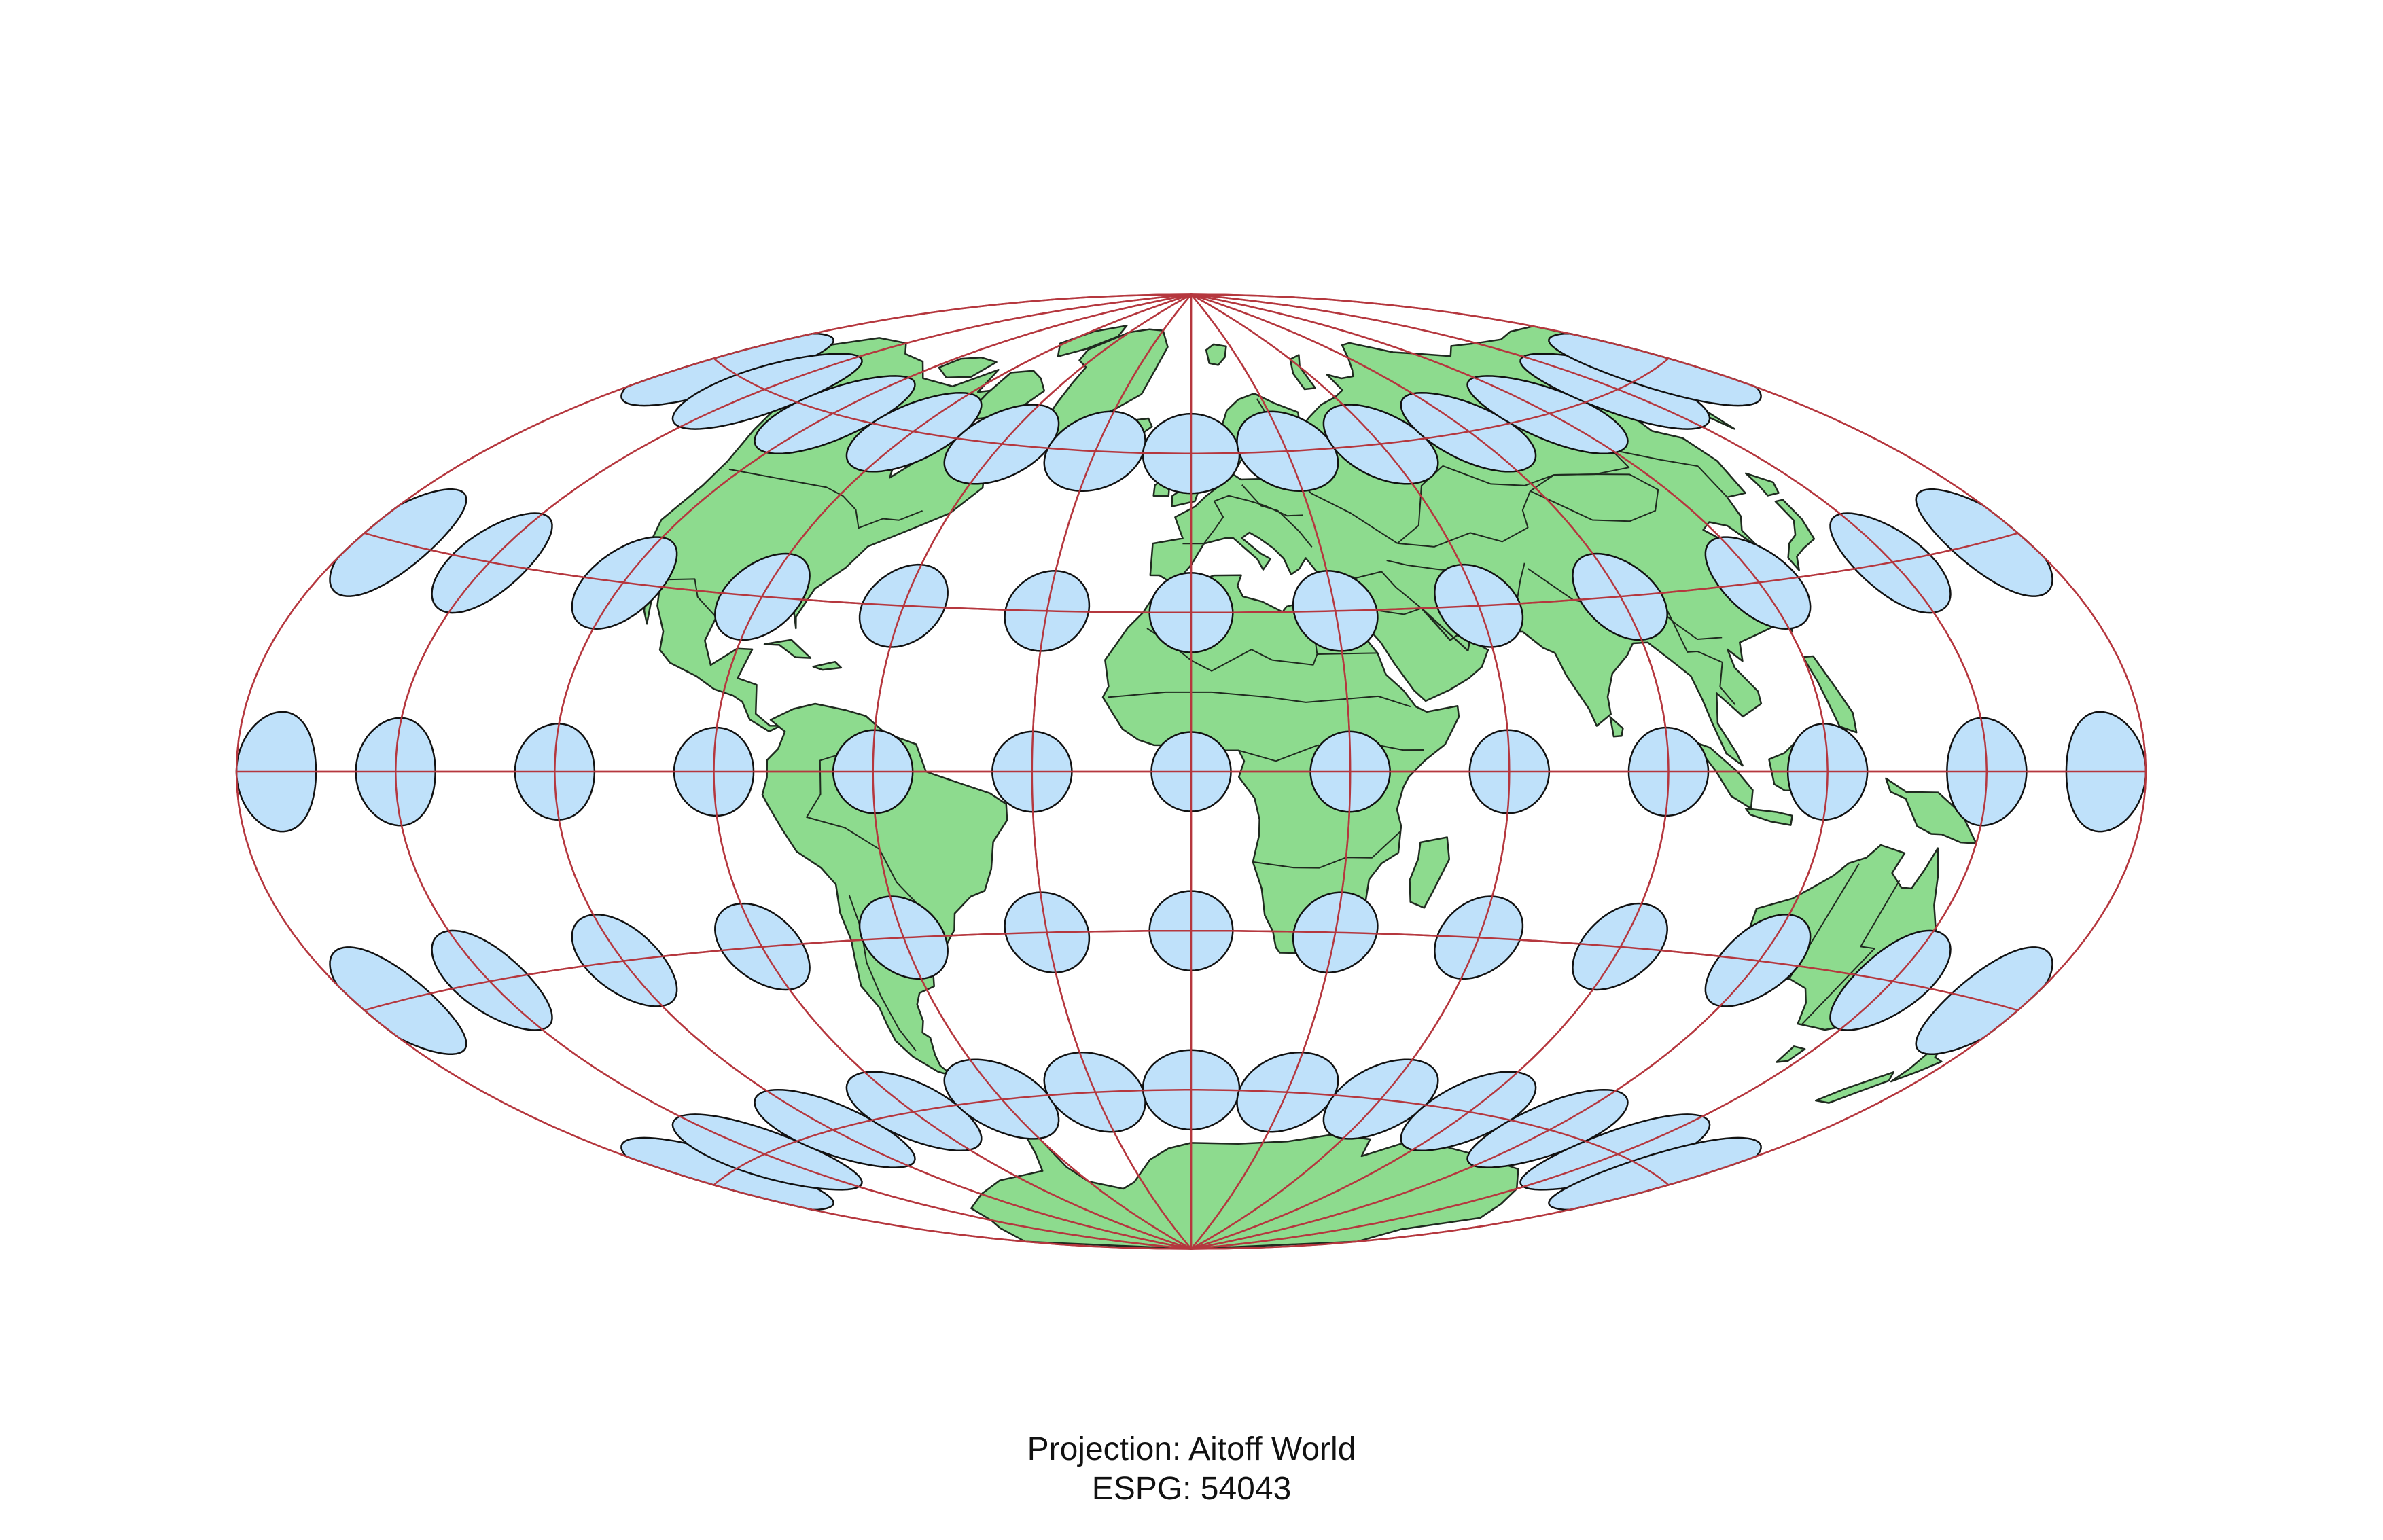 The width and height of the screenshot is (2383, 1540). Describe the element at coordinates (825, 498) in the screenshot. I see `border-us-canada` at that location.